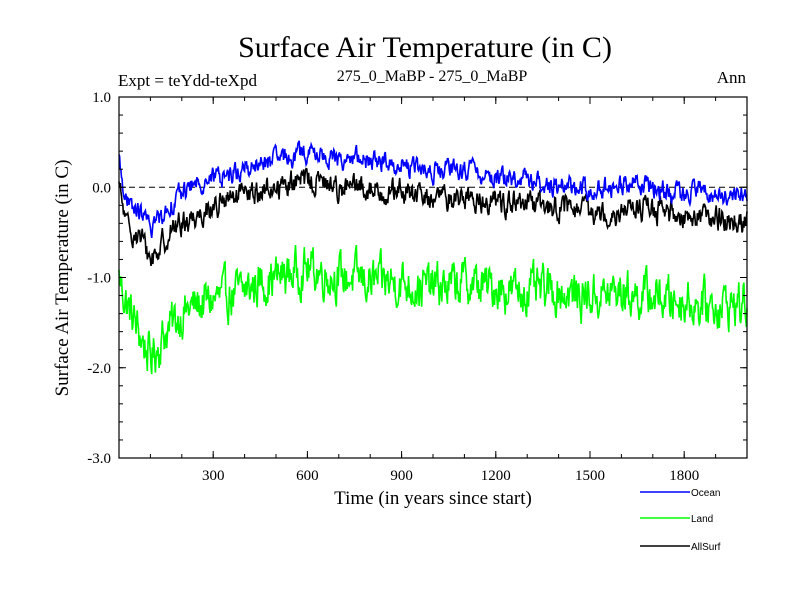  What do you see at coordinates (99, 279) in the screenshot?
I see `y-tick-label: -1.0` at bounding box center [99, 279].